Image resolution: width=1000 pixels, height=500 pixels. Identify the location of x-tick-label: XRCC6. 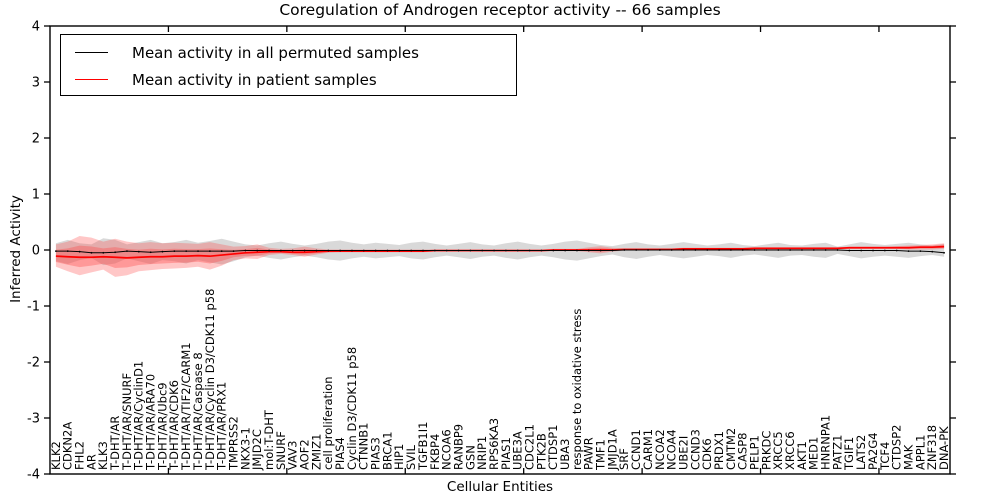
(790, 450).